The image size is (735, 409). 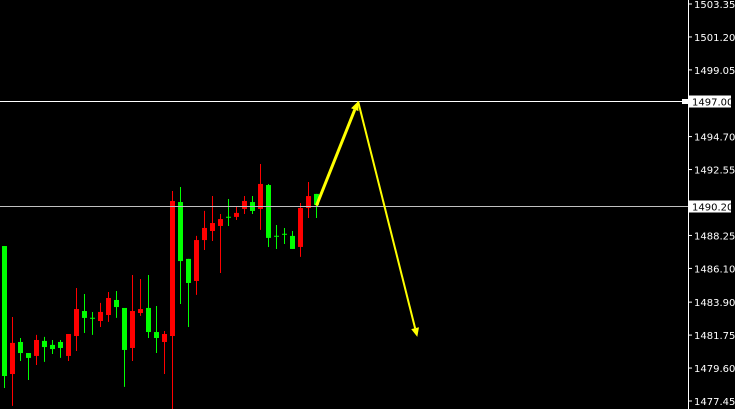 I want to click on y-tick-label: 1483.90, so click(x=714, y=303).